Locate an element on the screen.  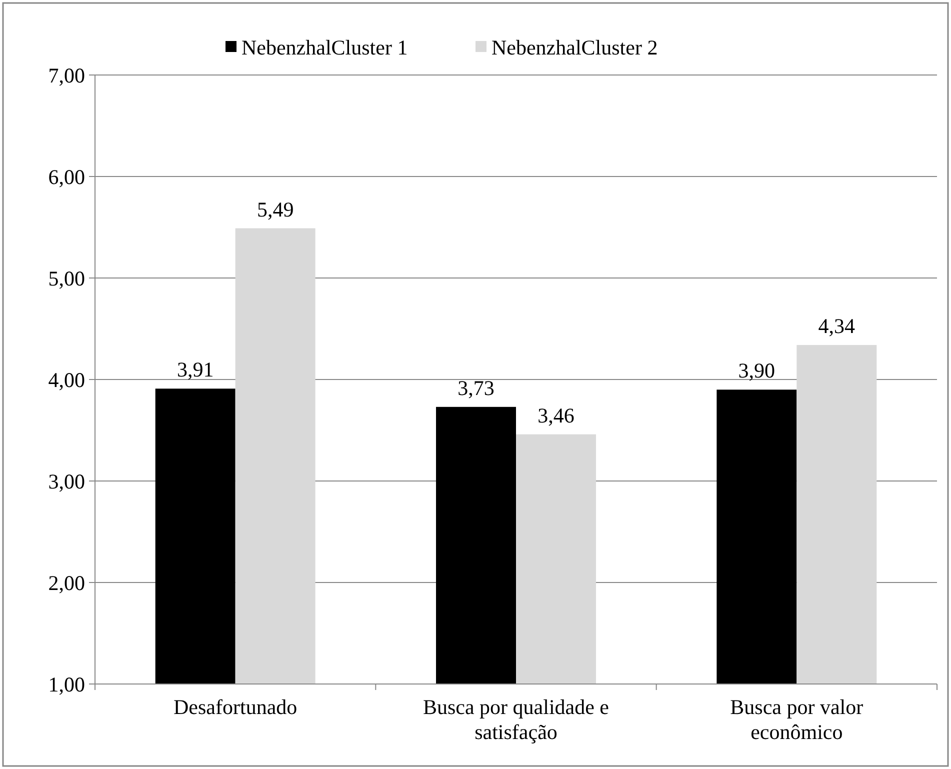
x-tick-label: Desafortunado is located at coordinates (236, 707).